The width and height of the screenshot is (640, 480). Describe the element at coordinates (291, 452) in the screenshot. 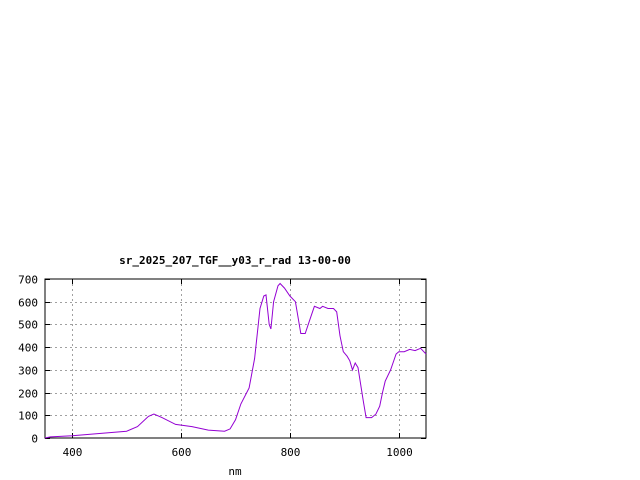

I see `x-tick-label: 800` at that location.